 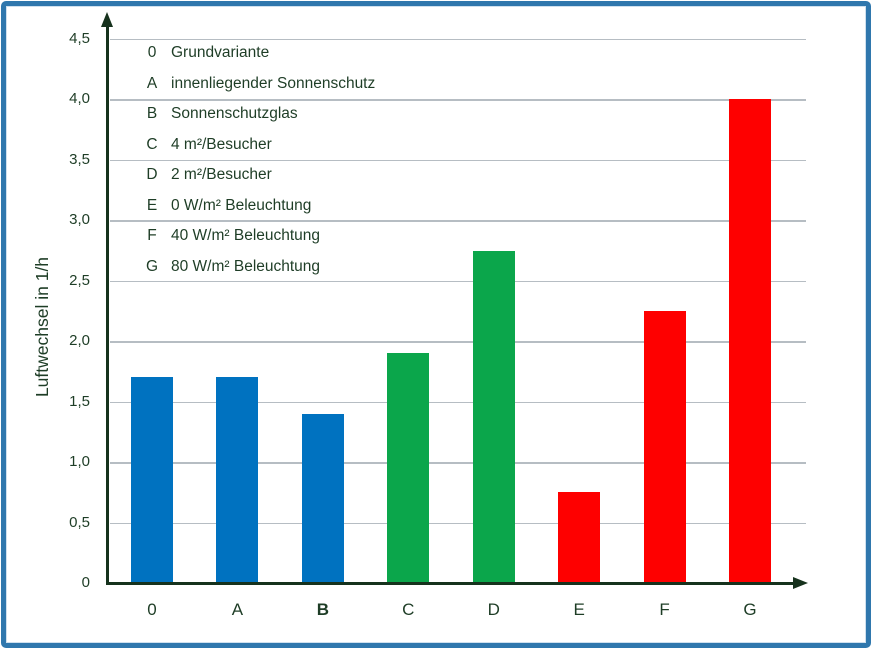 What do you see at coordinates (79, 522) in the screenshot?
I see `y-tick-label: 0,5` at bounding box center [79, 522].